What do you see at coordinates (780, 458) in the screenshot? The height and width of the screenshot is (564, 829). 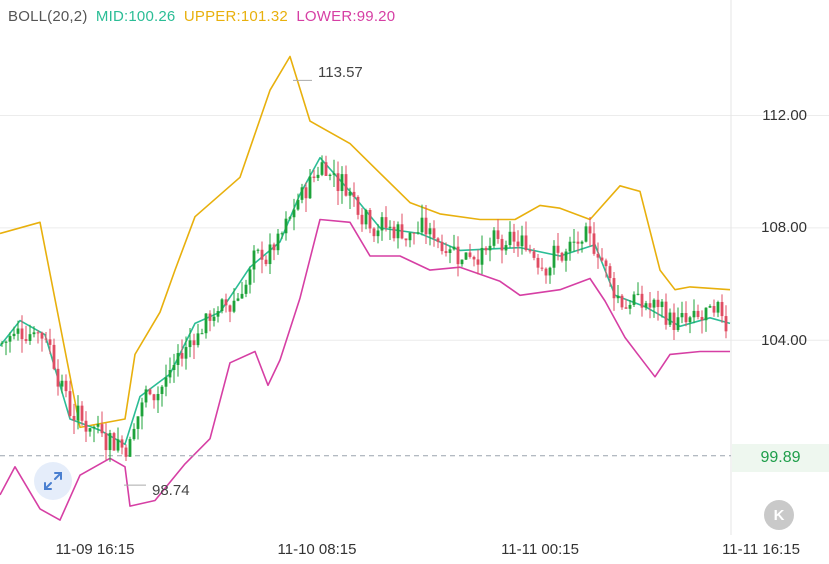 I see `current-price-tag: 99.89` at bounding box center [780, 458].